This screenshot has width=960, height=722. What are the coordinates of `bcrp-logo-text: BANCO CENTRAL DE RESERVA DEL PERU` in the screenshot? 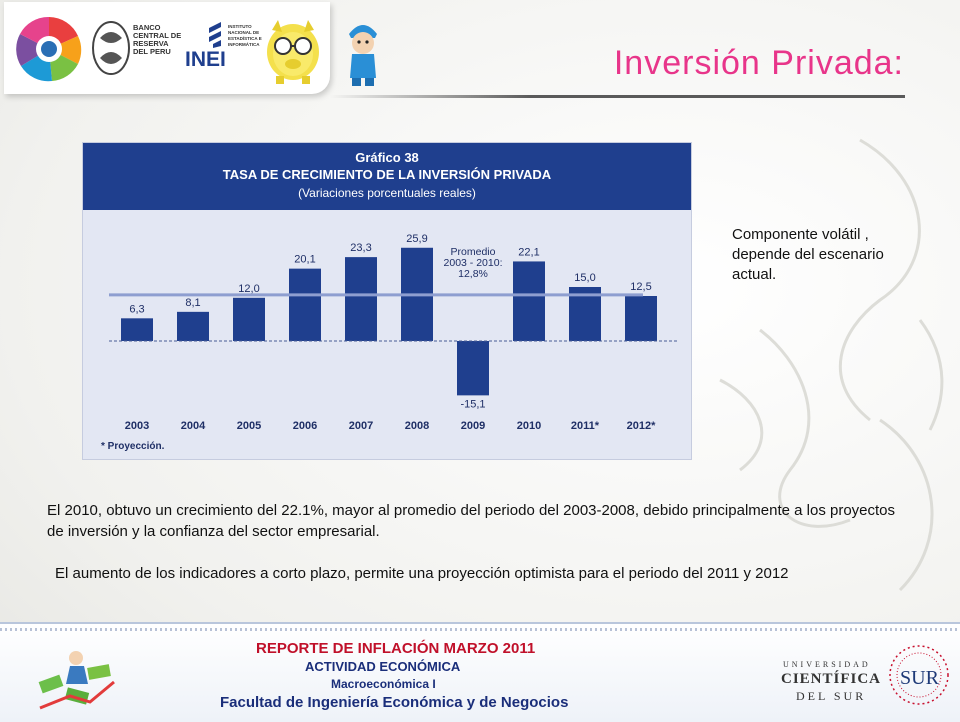 It's located at (157, 39).